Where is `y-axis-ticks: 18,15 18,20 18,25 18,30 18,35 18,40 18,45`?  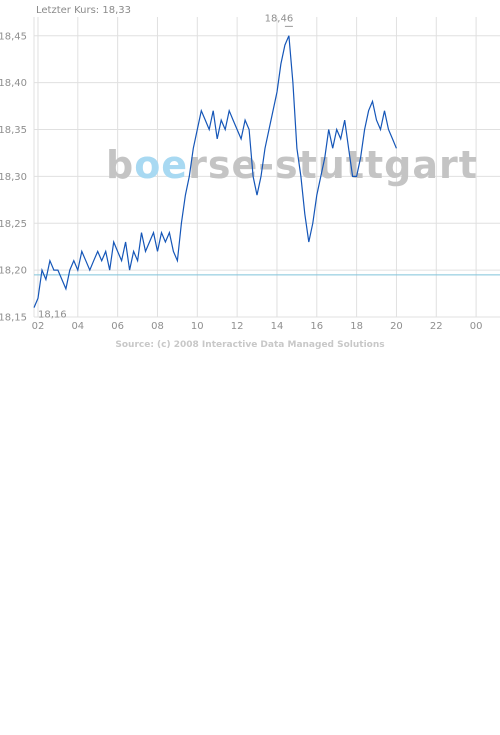
y-axis-ticks: 18,15 18,20 18,25 18,30 18,35 18,40 18,45 is located at coordinates (13, 177).